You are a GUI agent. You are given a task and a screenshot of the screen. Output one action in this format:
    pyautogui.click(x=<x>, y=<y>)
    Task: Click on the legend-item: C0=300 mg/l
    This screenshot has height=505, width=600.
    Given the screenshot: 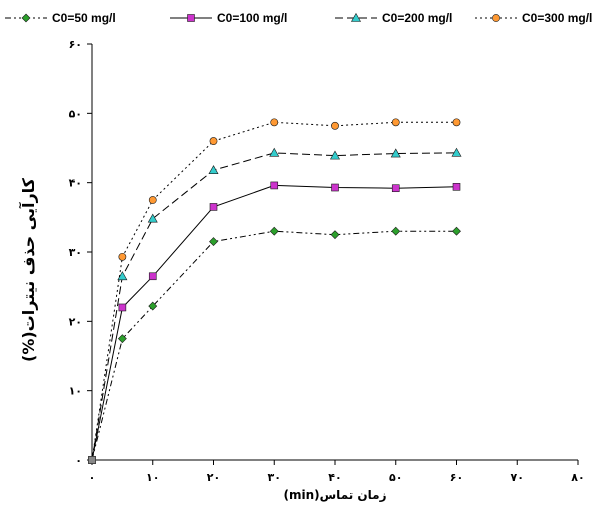 What is the action you would take?
    pyautogui.click(x=533, y=18)
    